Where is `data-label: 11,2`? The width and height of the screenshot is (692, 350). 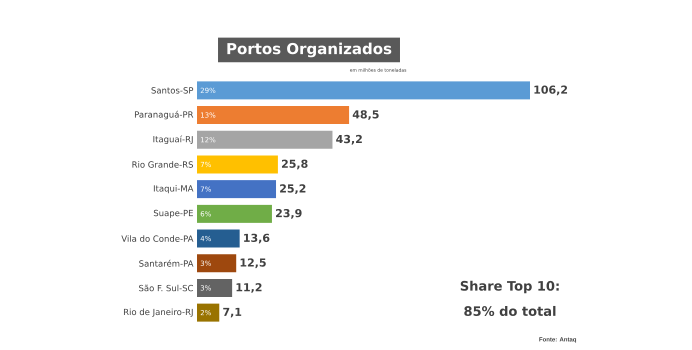 data-label: 11,2 is located at coordinates (249, 288).